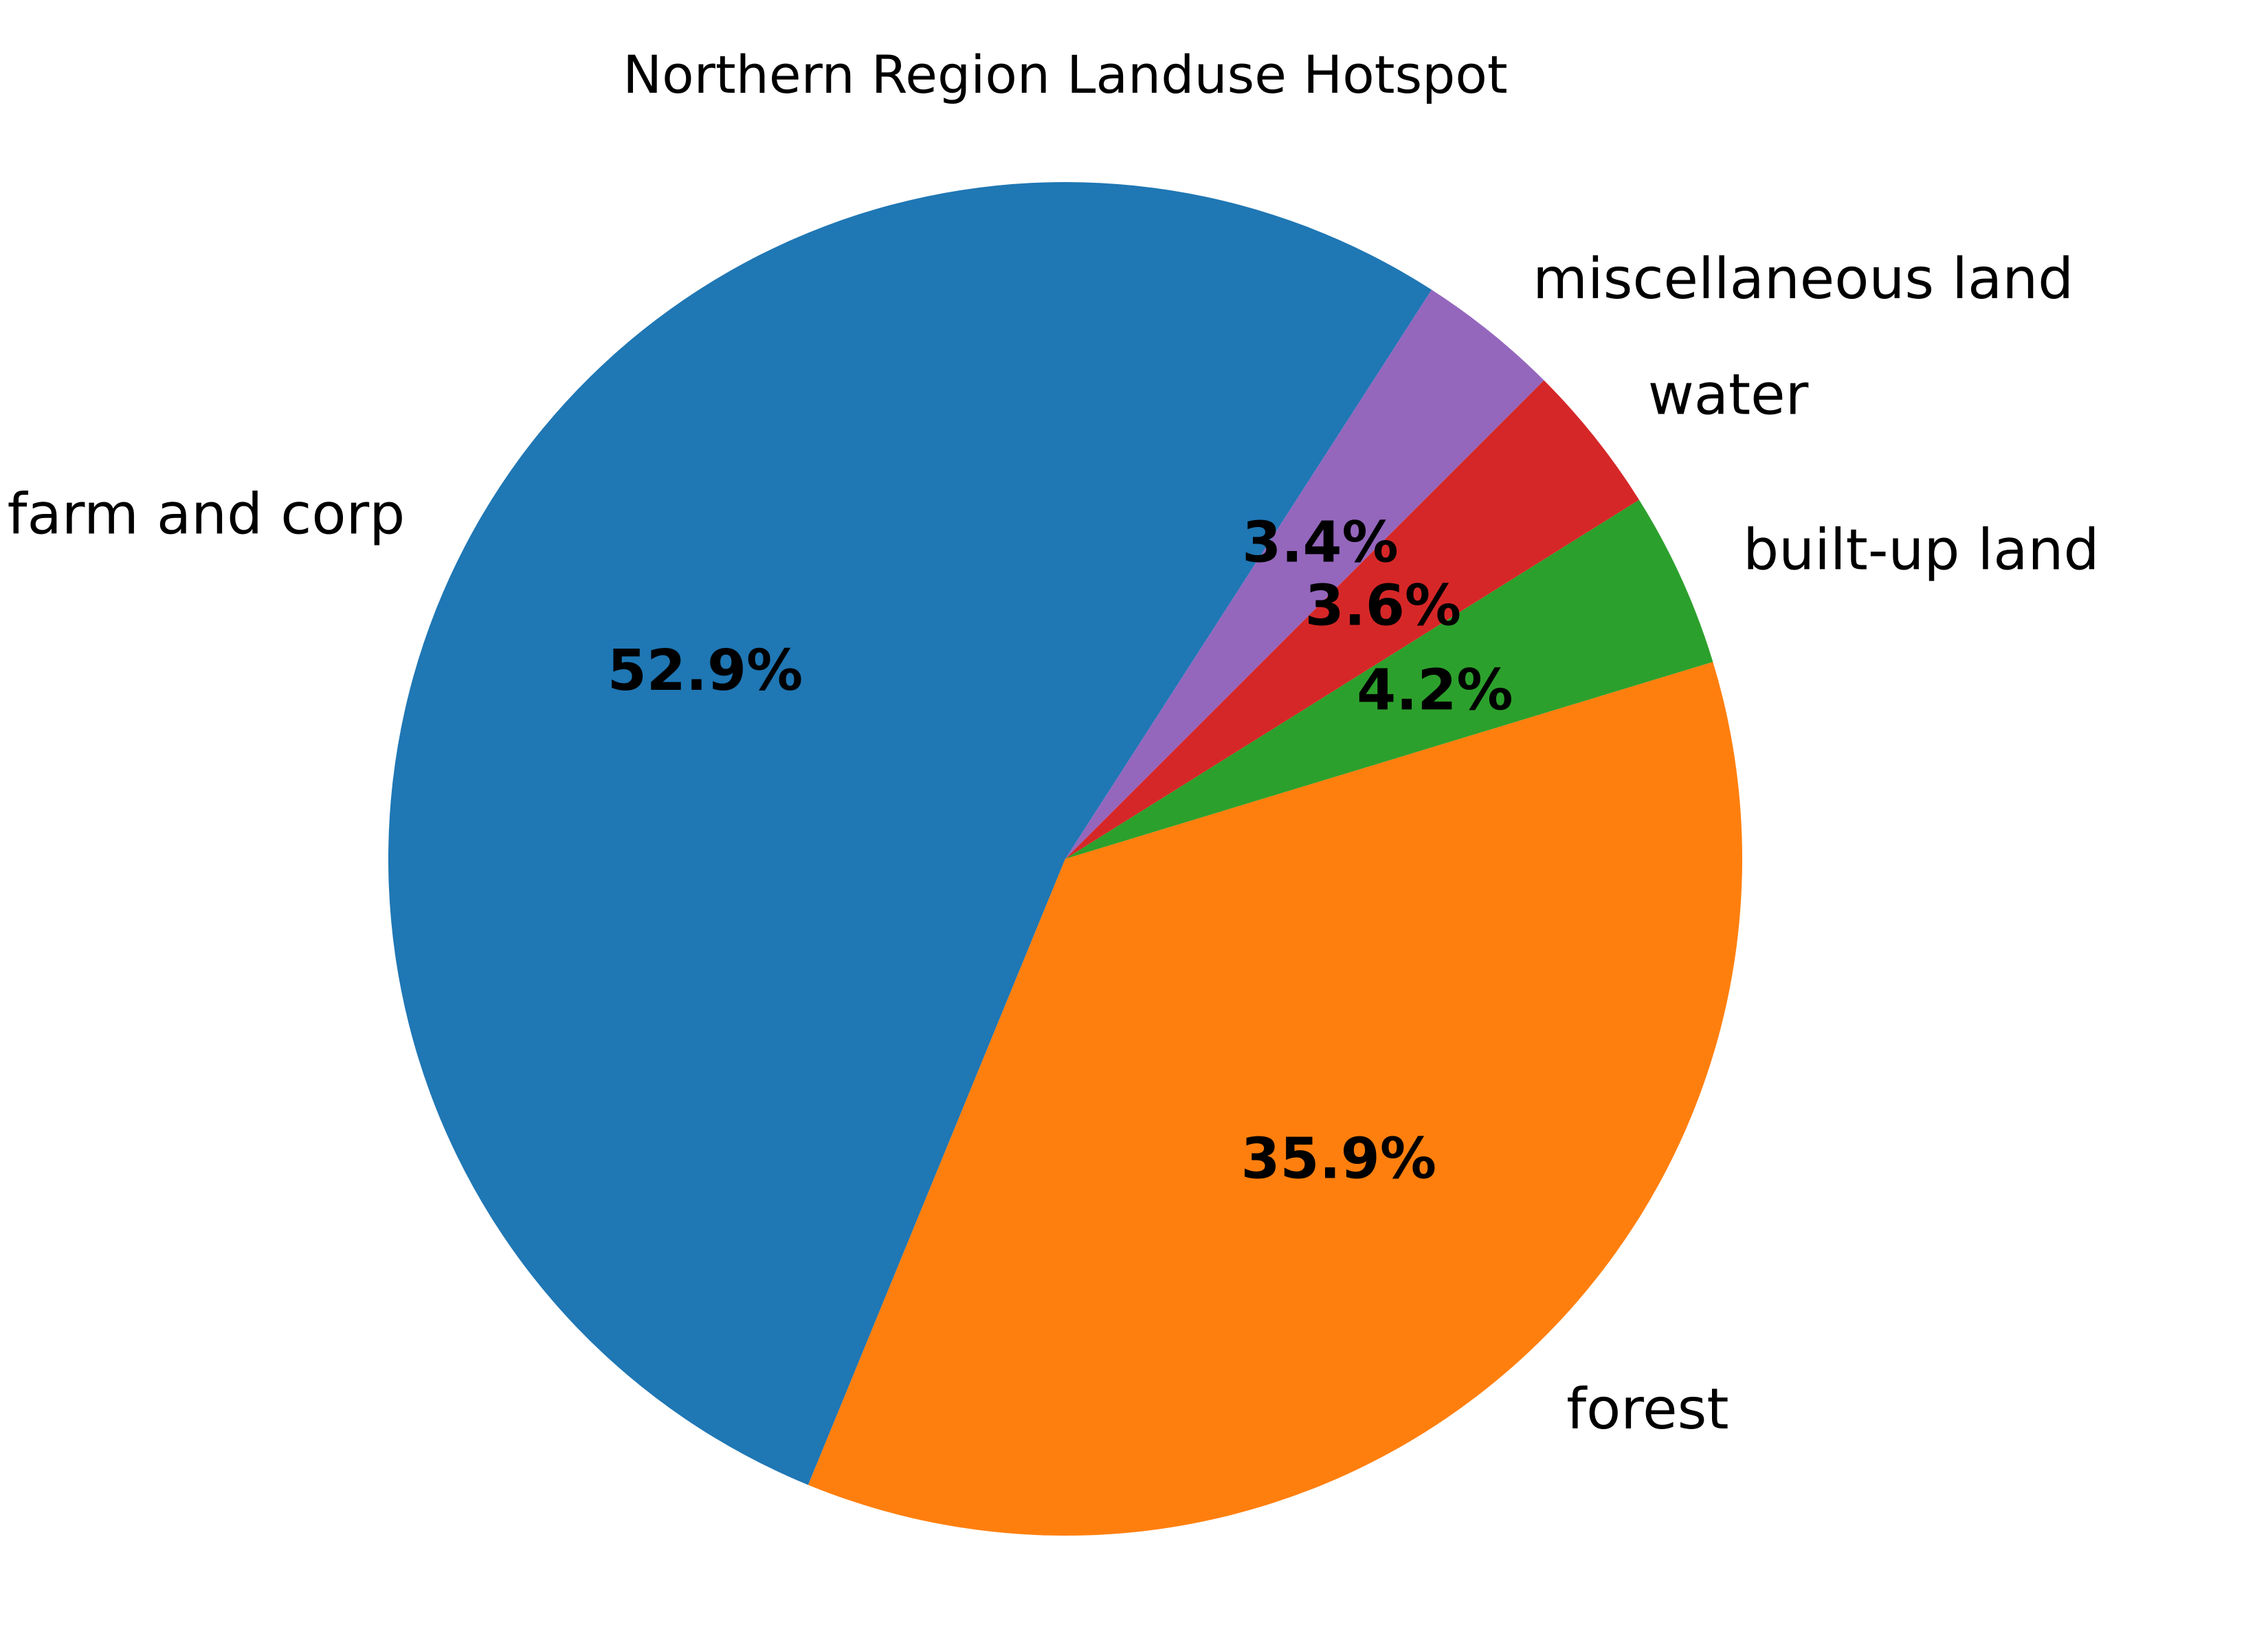 Image resolution: width=2268 pixels, height=1649 pixels. Describe the element at coordinates (1804, 279) in the screenshot. I see `slice-label-miscellaneous-land: miscellaneous land` at that location.